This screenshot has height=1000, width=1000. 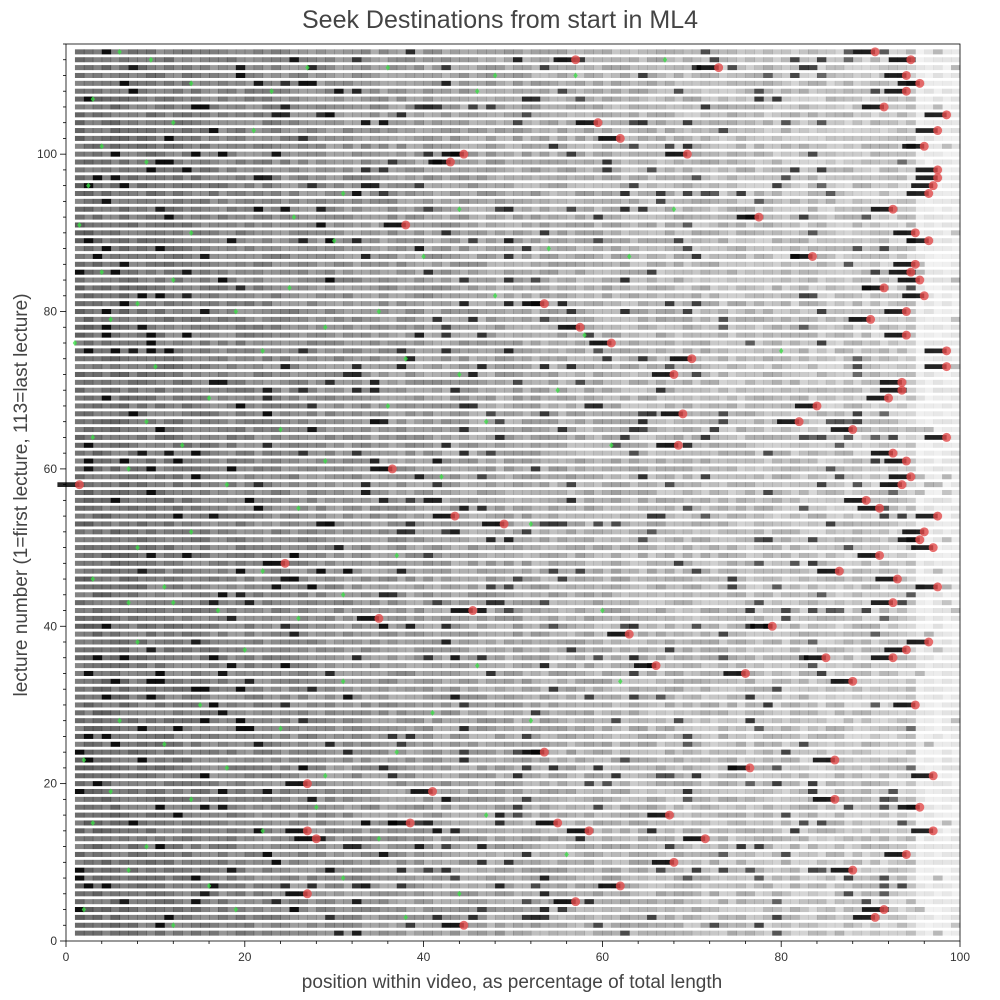 I want to click on strip-row, so click(x=517, y=571).